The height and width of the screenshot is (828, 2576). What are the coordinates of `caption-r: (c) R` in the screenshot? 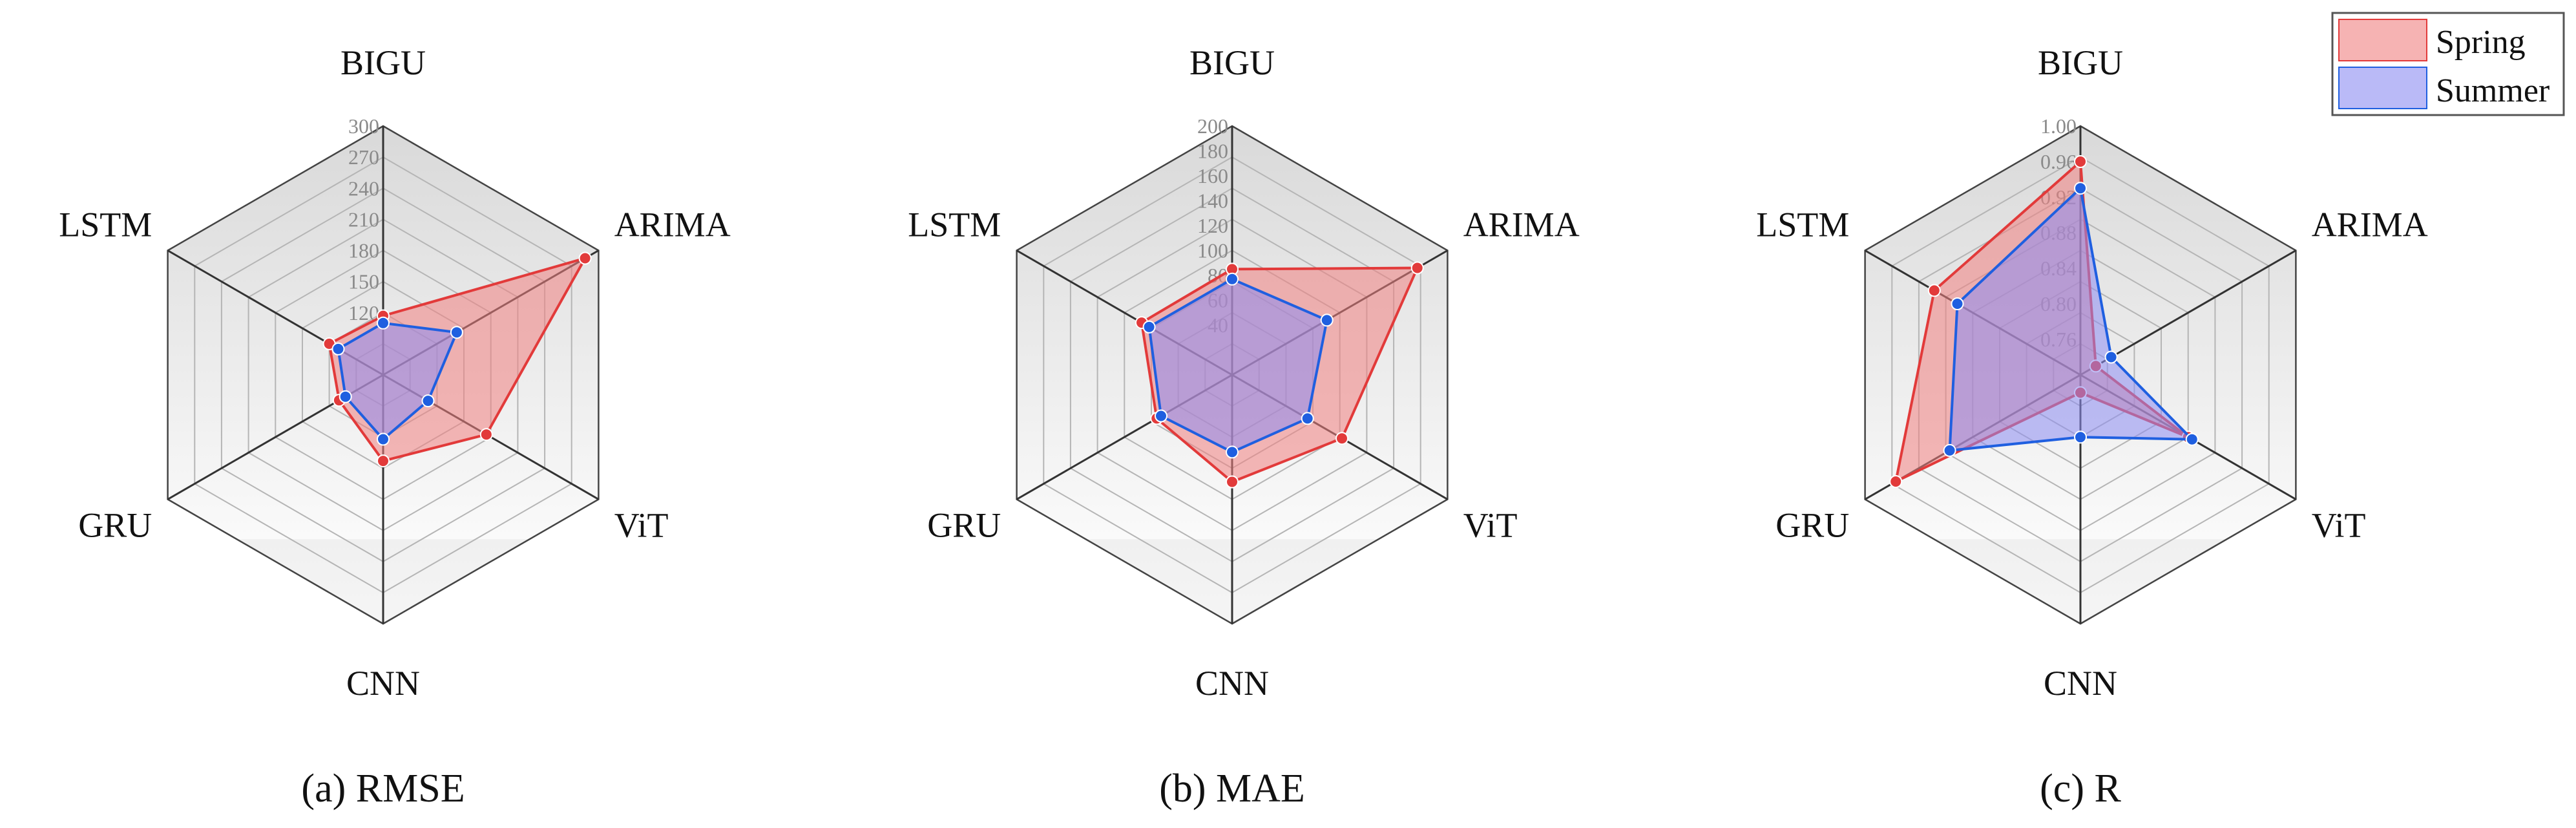 It's located at (2080, 789).